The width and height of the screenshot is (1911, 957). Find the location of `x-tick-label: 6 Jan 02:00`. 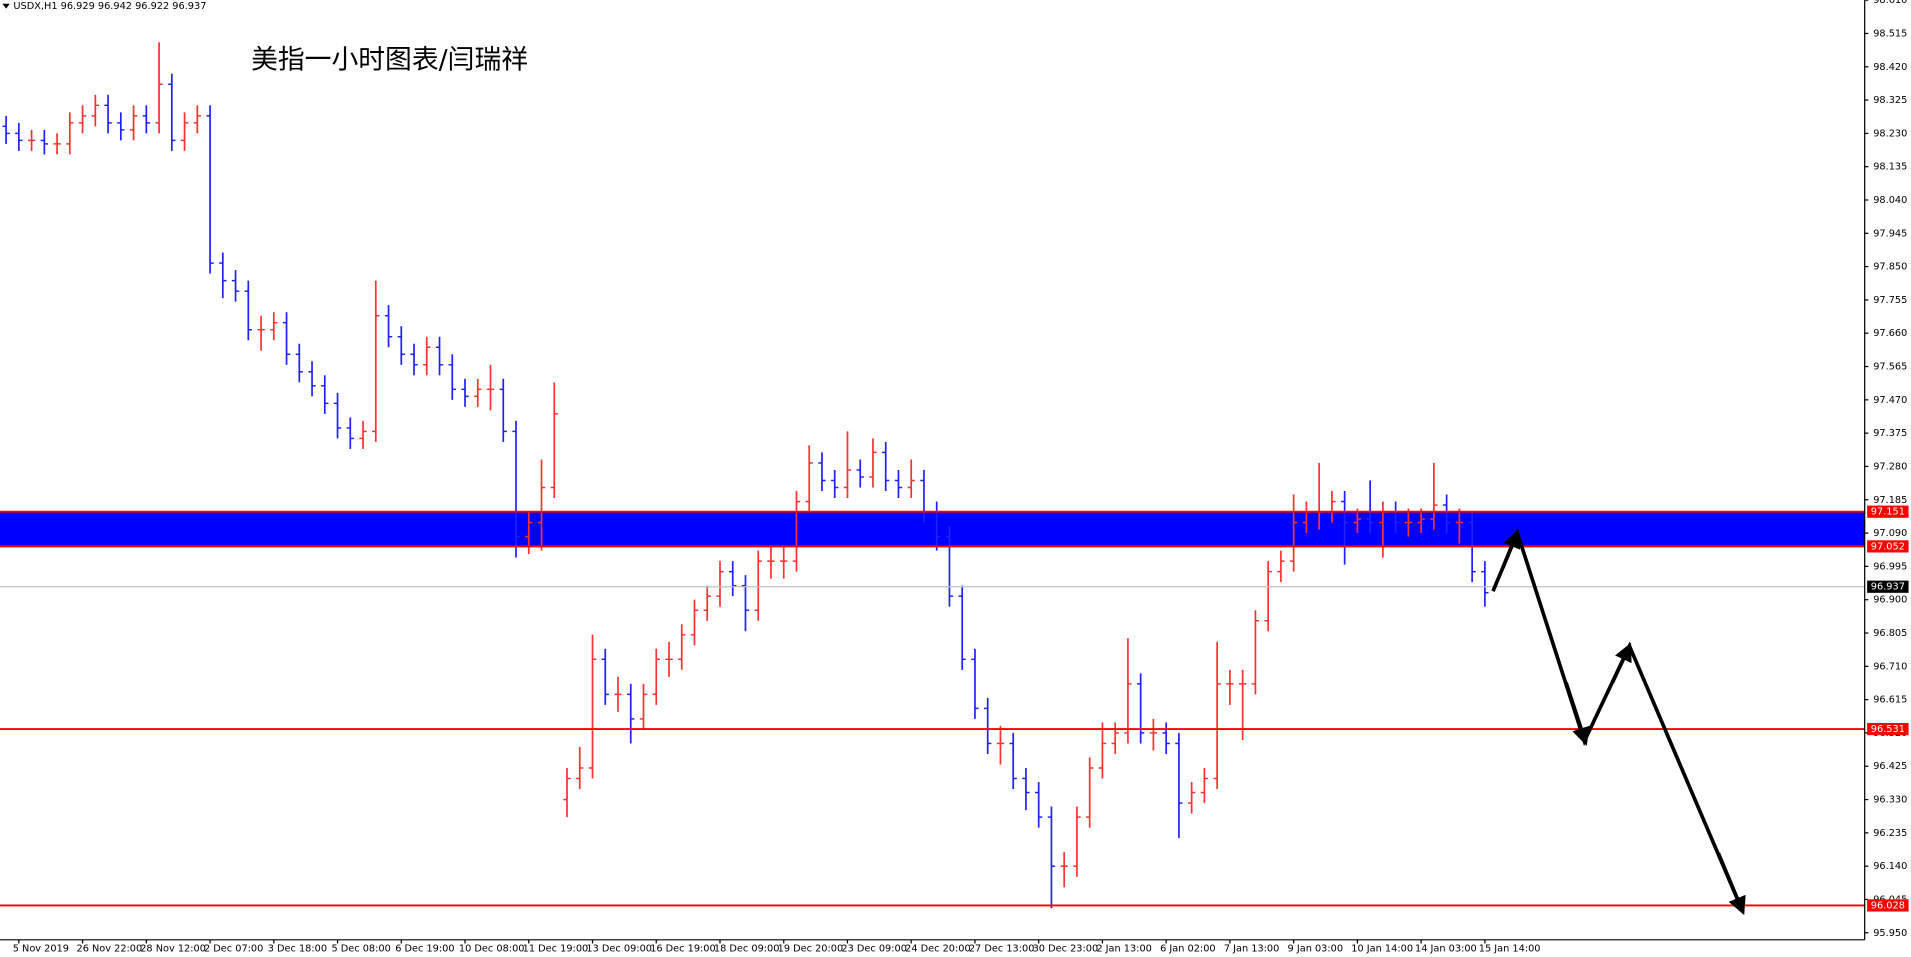

x-tick-label: 6 Jan 02:00 is located at coordinates (1188, 948).